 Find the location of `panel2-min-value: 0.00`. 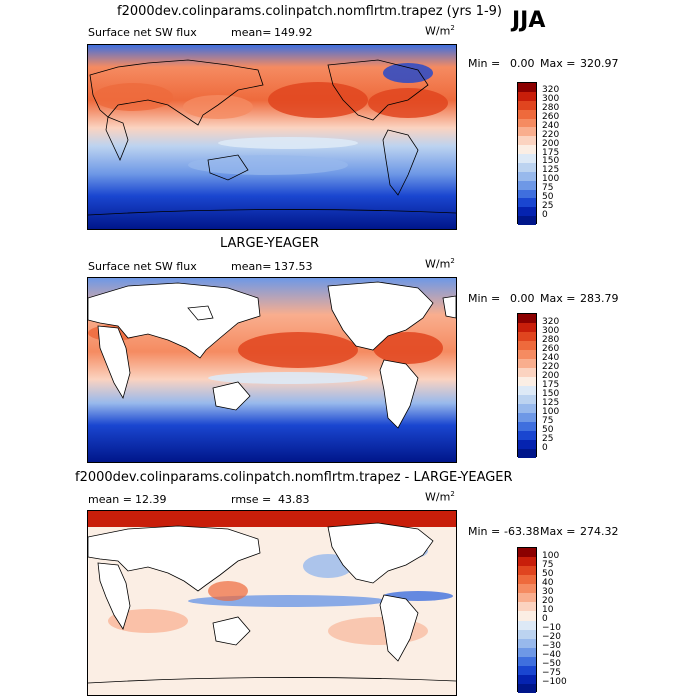

panel2-min-value: 0.00 is located at coordinates (522, 298).